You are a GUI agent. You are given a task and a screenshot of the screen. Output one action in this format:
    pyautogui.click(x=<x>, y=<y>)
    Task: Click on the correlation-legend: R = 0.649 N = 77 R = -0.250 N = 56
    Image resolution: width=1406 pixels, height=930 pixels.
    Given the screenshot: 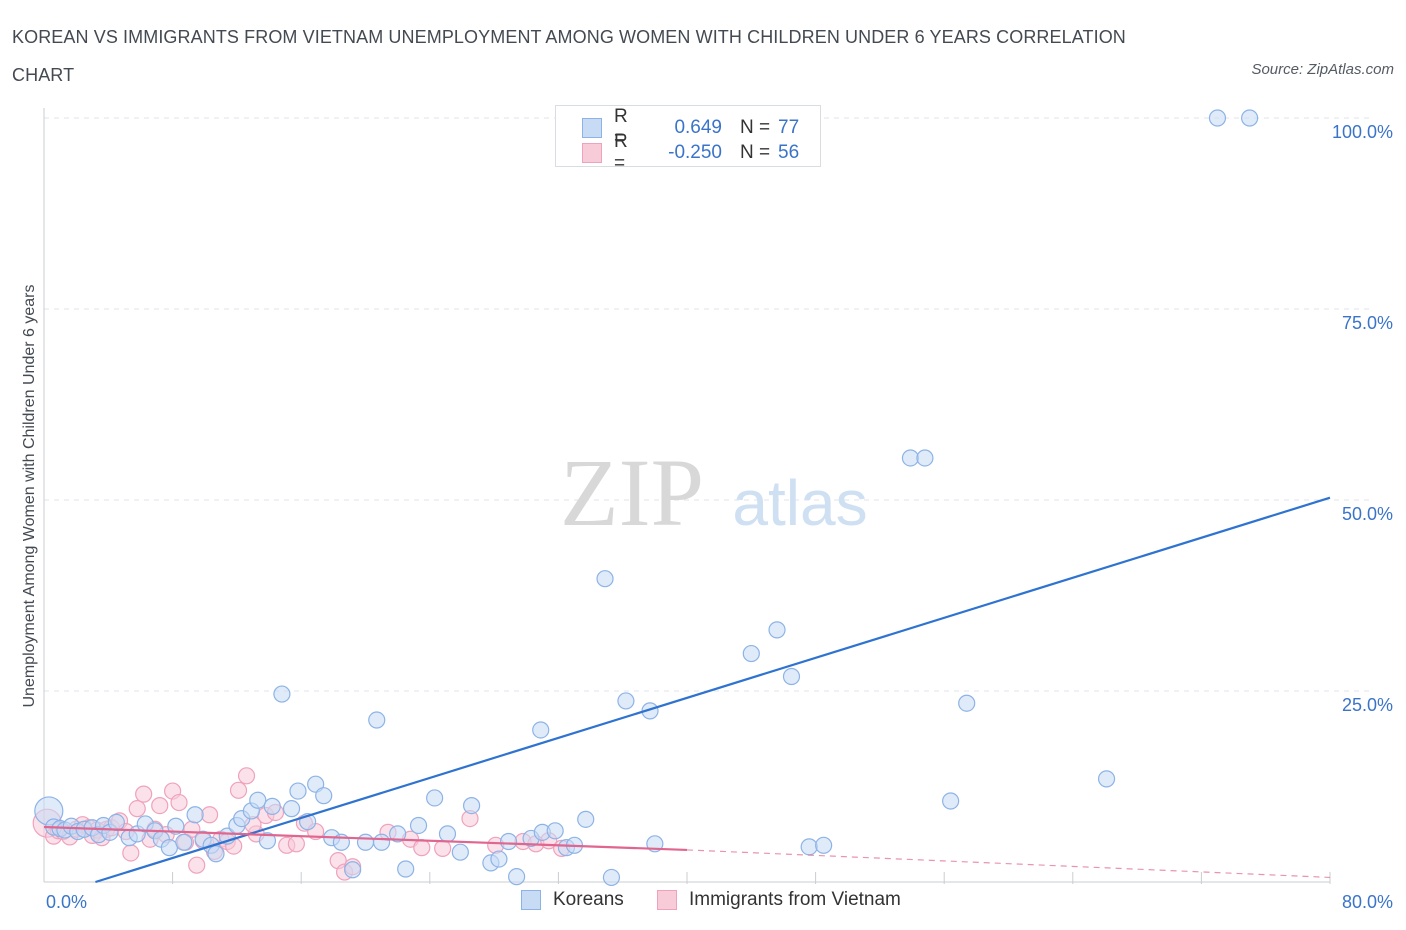 What is the action you would take?
    pyautogui.click(x=688, y=139)
    